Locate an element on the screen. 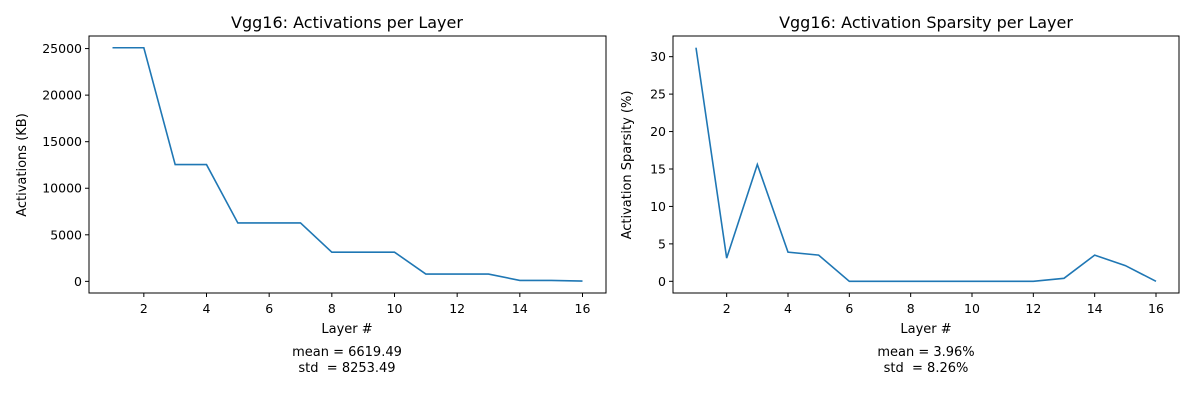 The height and width of the screenshot is (400, 1200). y-tick-label: 25000 is located at coordinates (62, 48).